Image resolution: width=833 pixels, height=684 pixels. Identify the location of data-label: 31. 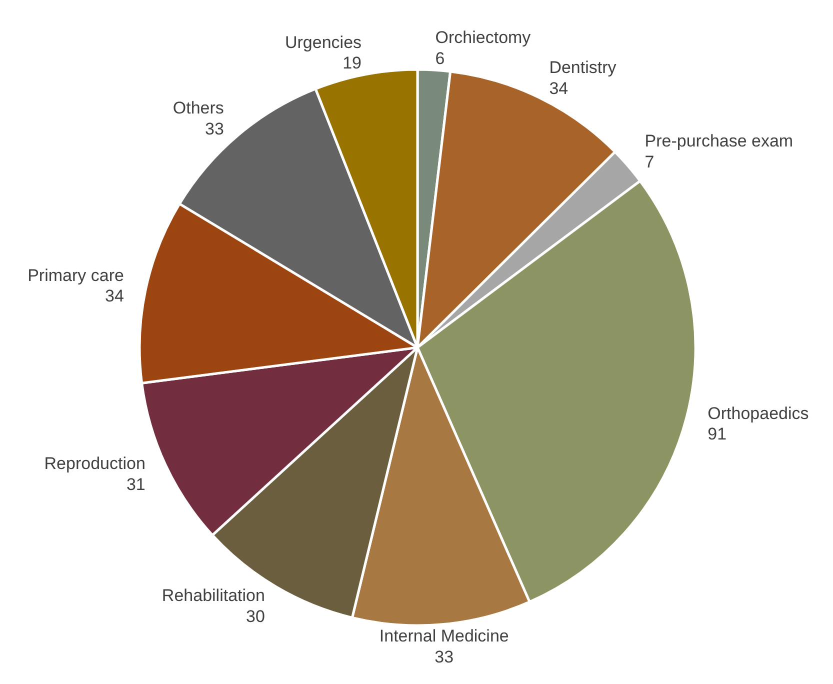
(136, 484).